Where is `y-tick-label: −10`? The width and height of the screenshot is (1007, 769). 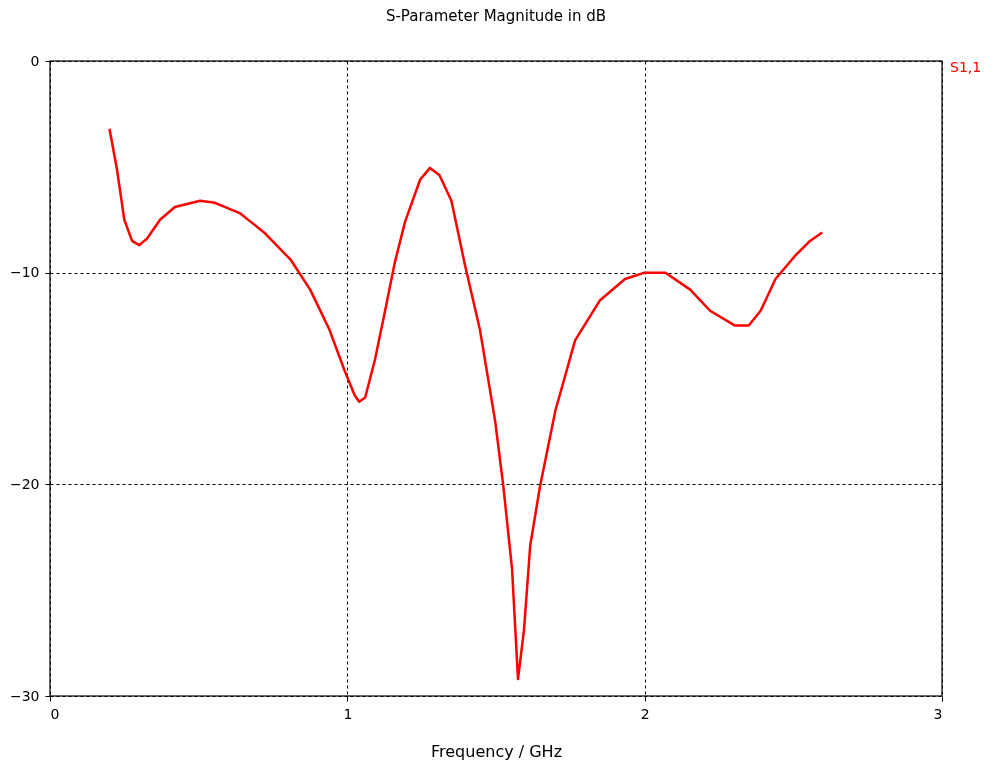 y-tick-label: −10 is located at coordinates (24, 272).